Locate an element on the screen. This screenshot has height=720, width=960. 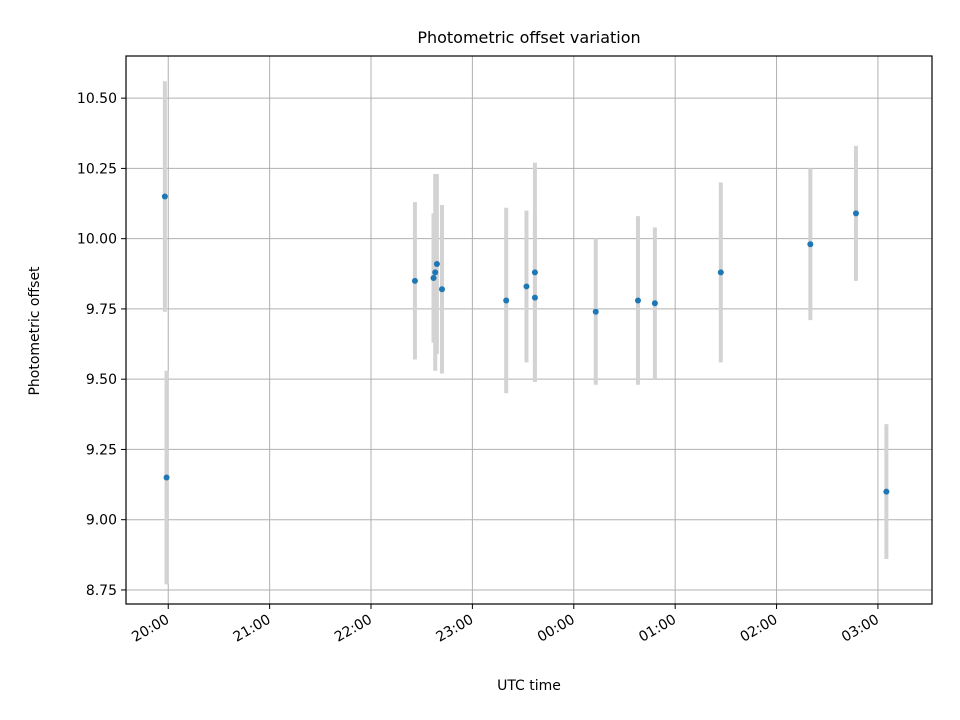
y-tick-label: 8.75 is located at coordinates (101, 591).